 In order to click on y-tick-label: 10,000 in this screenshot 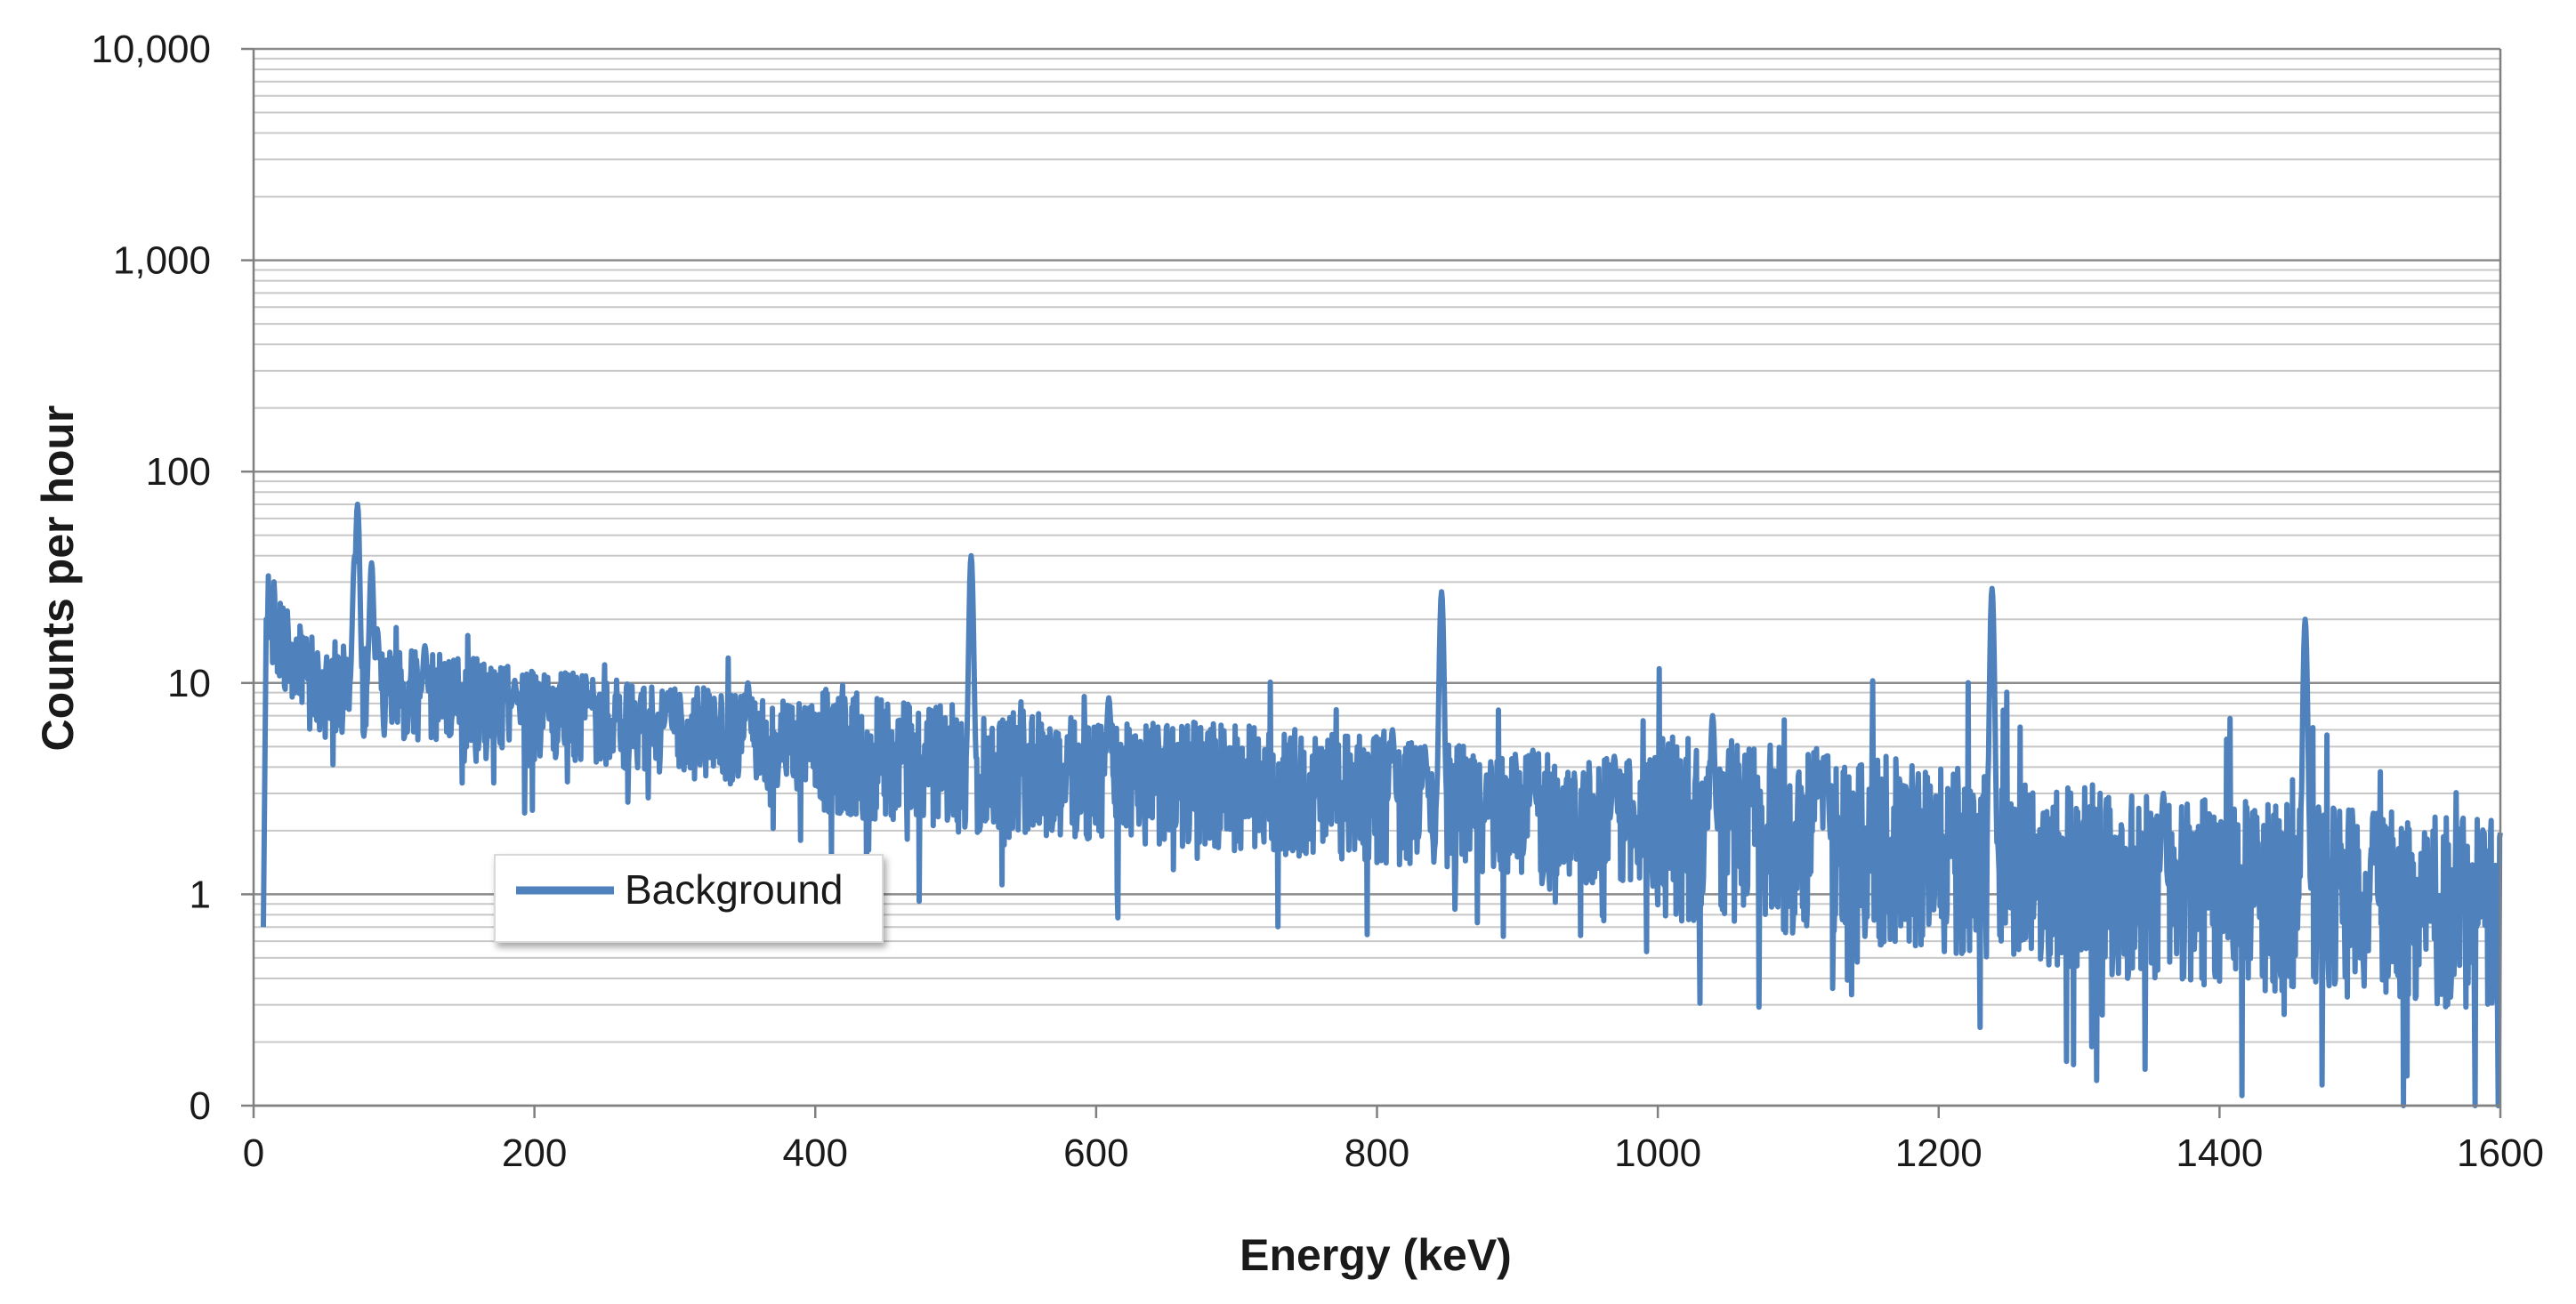, I will do `click(151, 50)`.